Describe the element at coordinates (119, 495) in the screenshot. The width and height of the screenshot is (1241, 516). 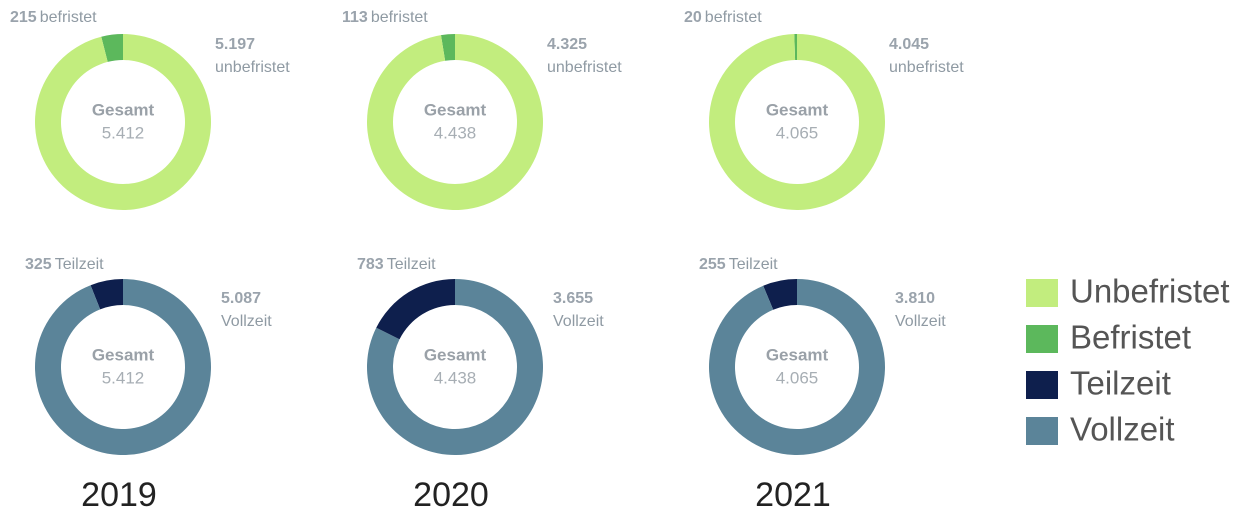
I see `year-label: 2019` at that location.